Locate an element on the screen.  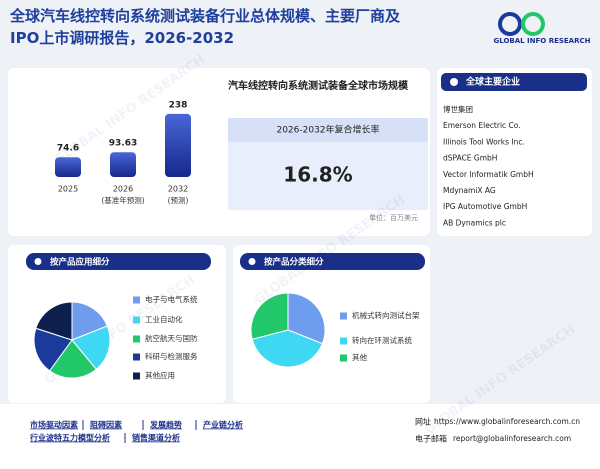
value-label: 74.6 is located at coordinates (68, 149).